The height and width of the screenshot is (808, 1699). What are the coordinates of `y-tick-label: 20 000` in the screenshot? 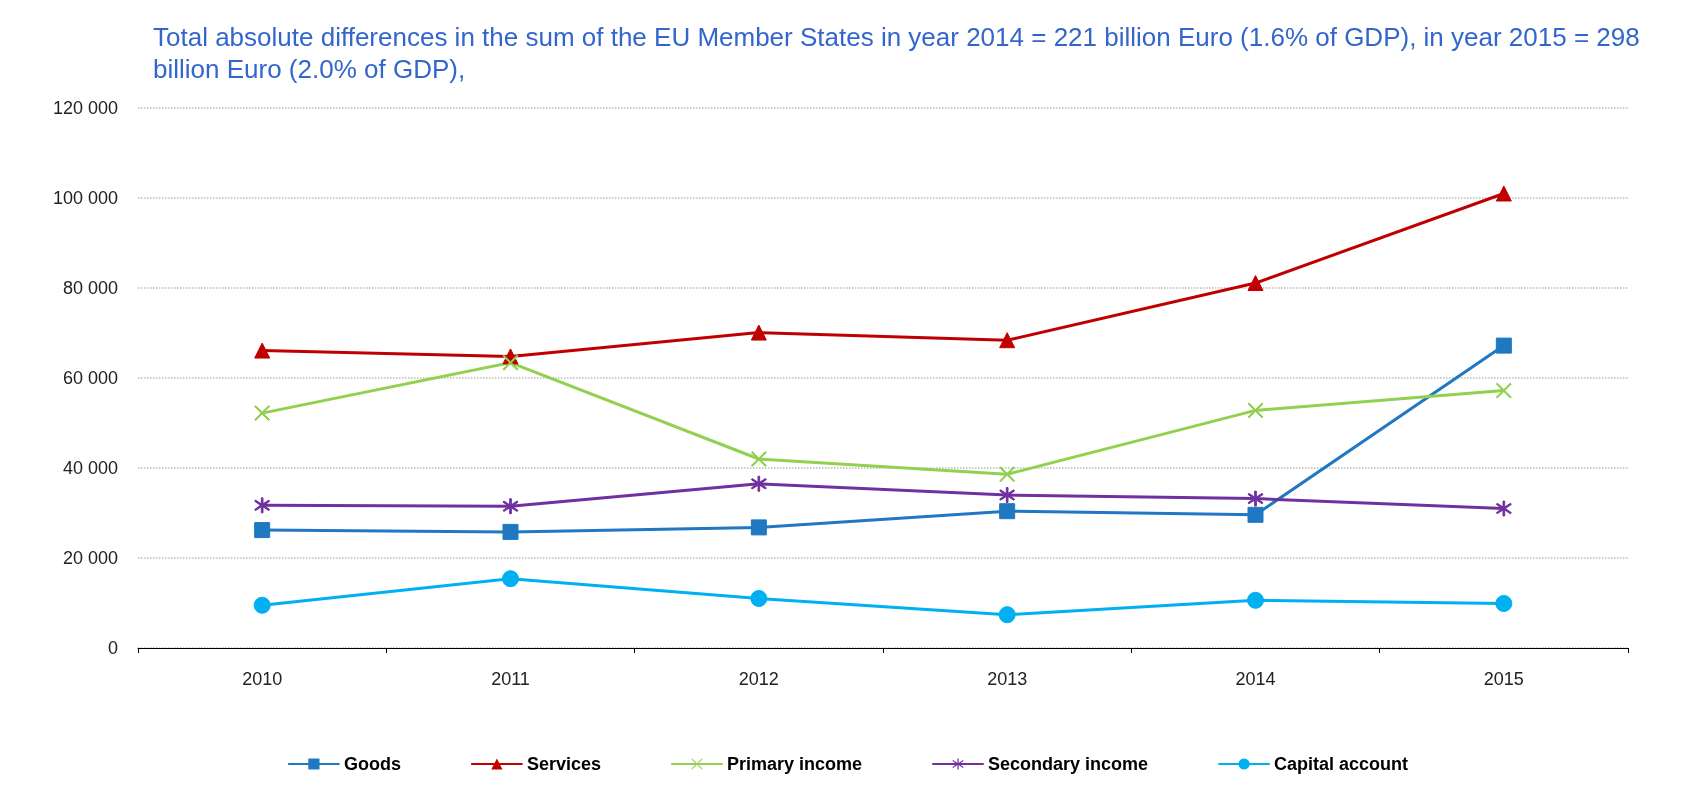 It's located at (90, 558).